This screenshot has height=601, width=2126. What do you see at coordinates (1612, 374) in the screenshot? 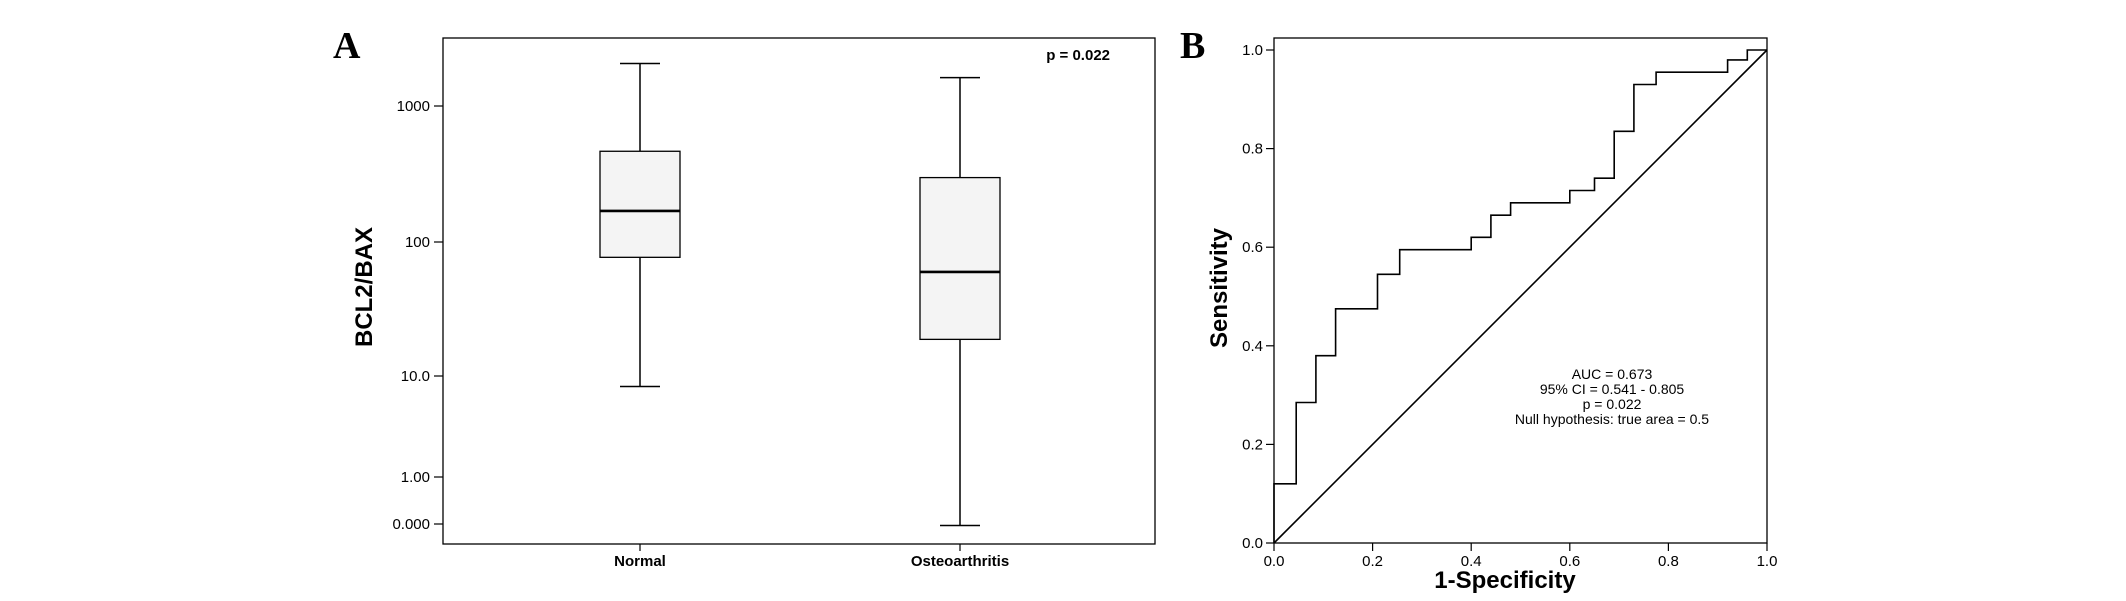
I see `roc-annotation-line: AUC = 0.673` at bounding box center [1612, 374].